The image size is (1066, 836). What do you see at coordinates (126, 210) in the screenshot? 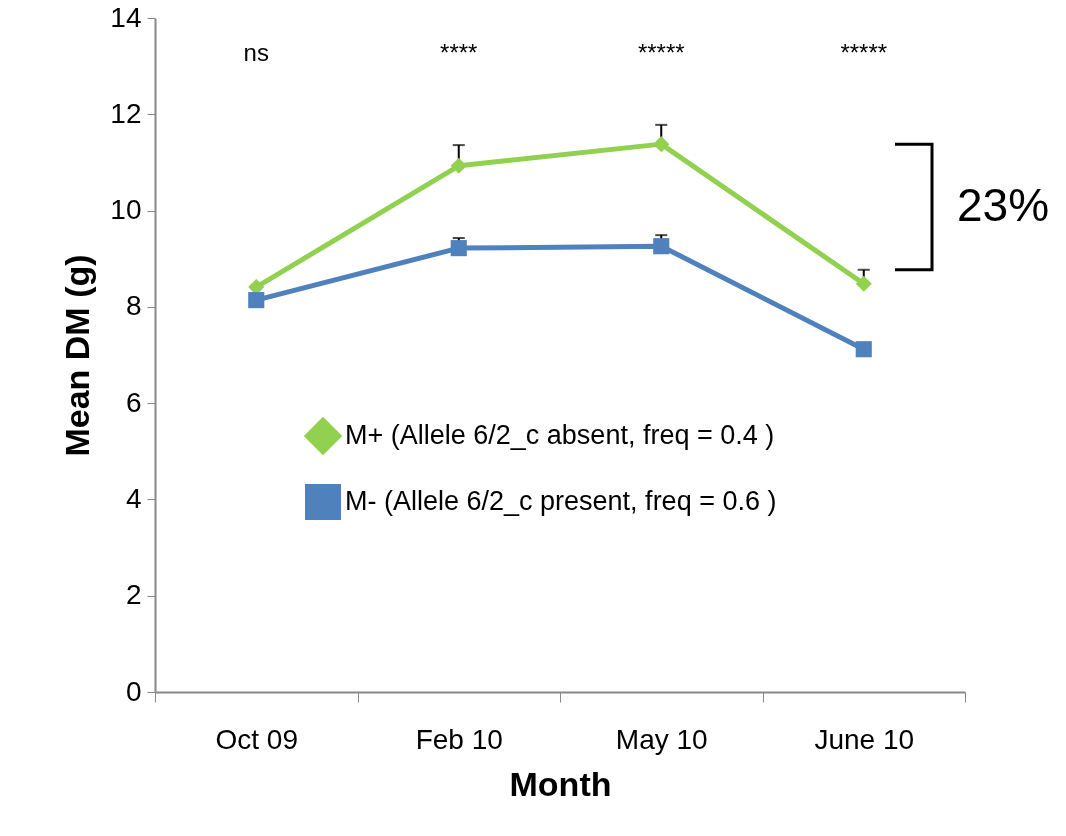
I see `y-tick-label: 10` at bounding box center [126, 210].